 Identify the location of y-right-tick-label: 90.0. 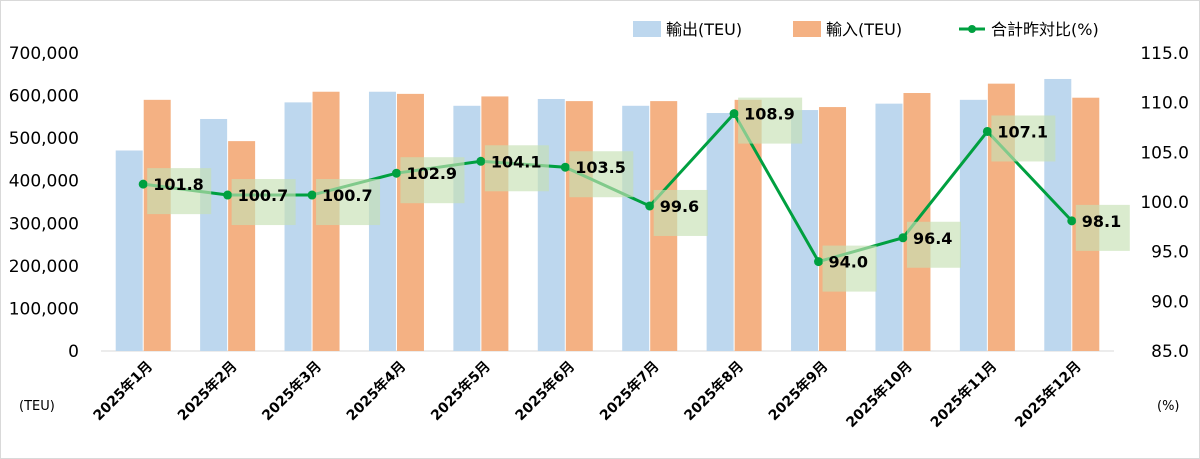
(1170, 302).